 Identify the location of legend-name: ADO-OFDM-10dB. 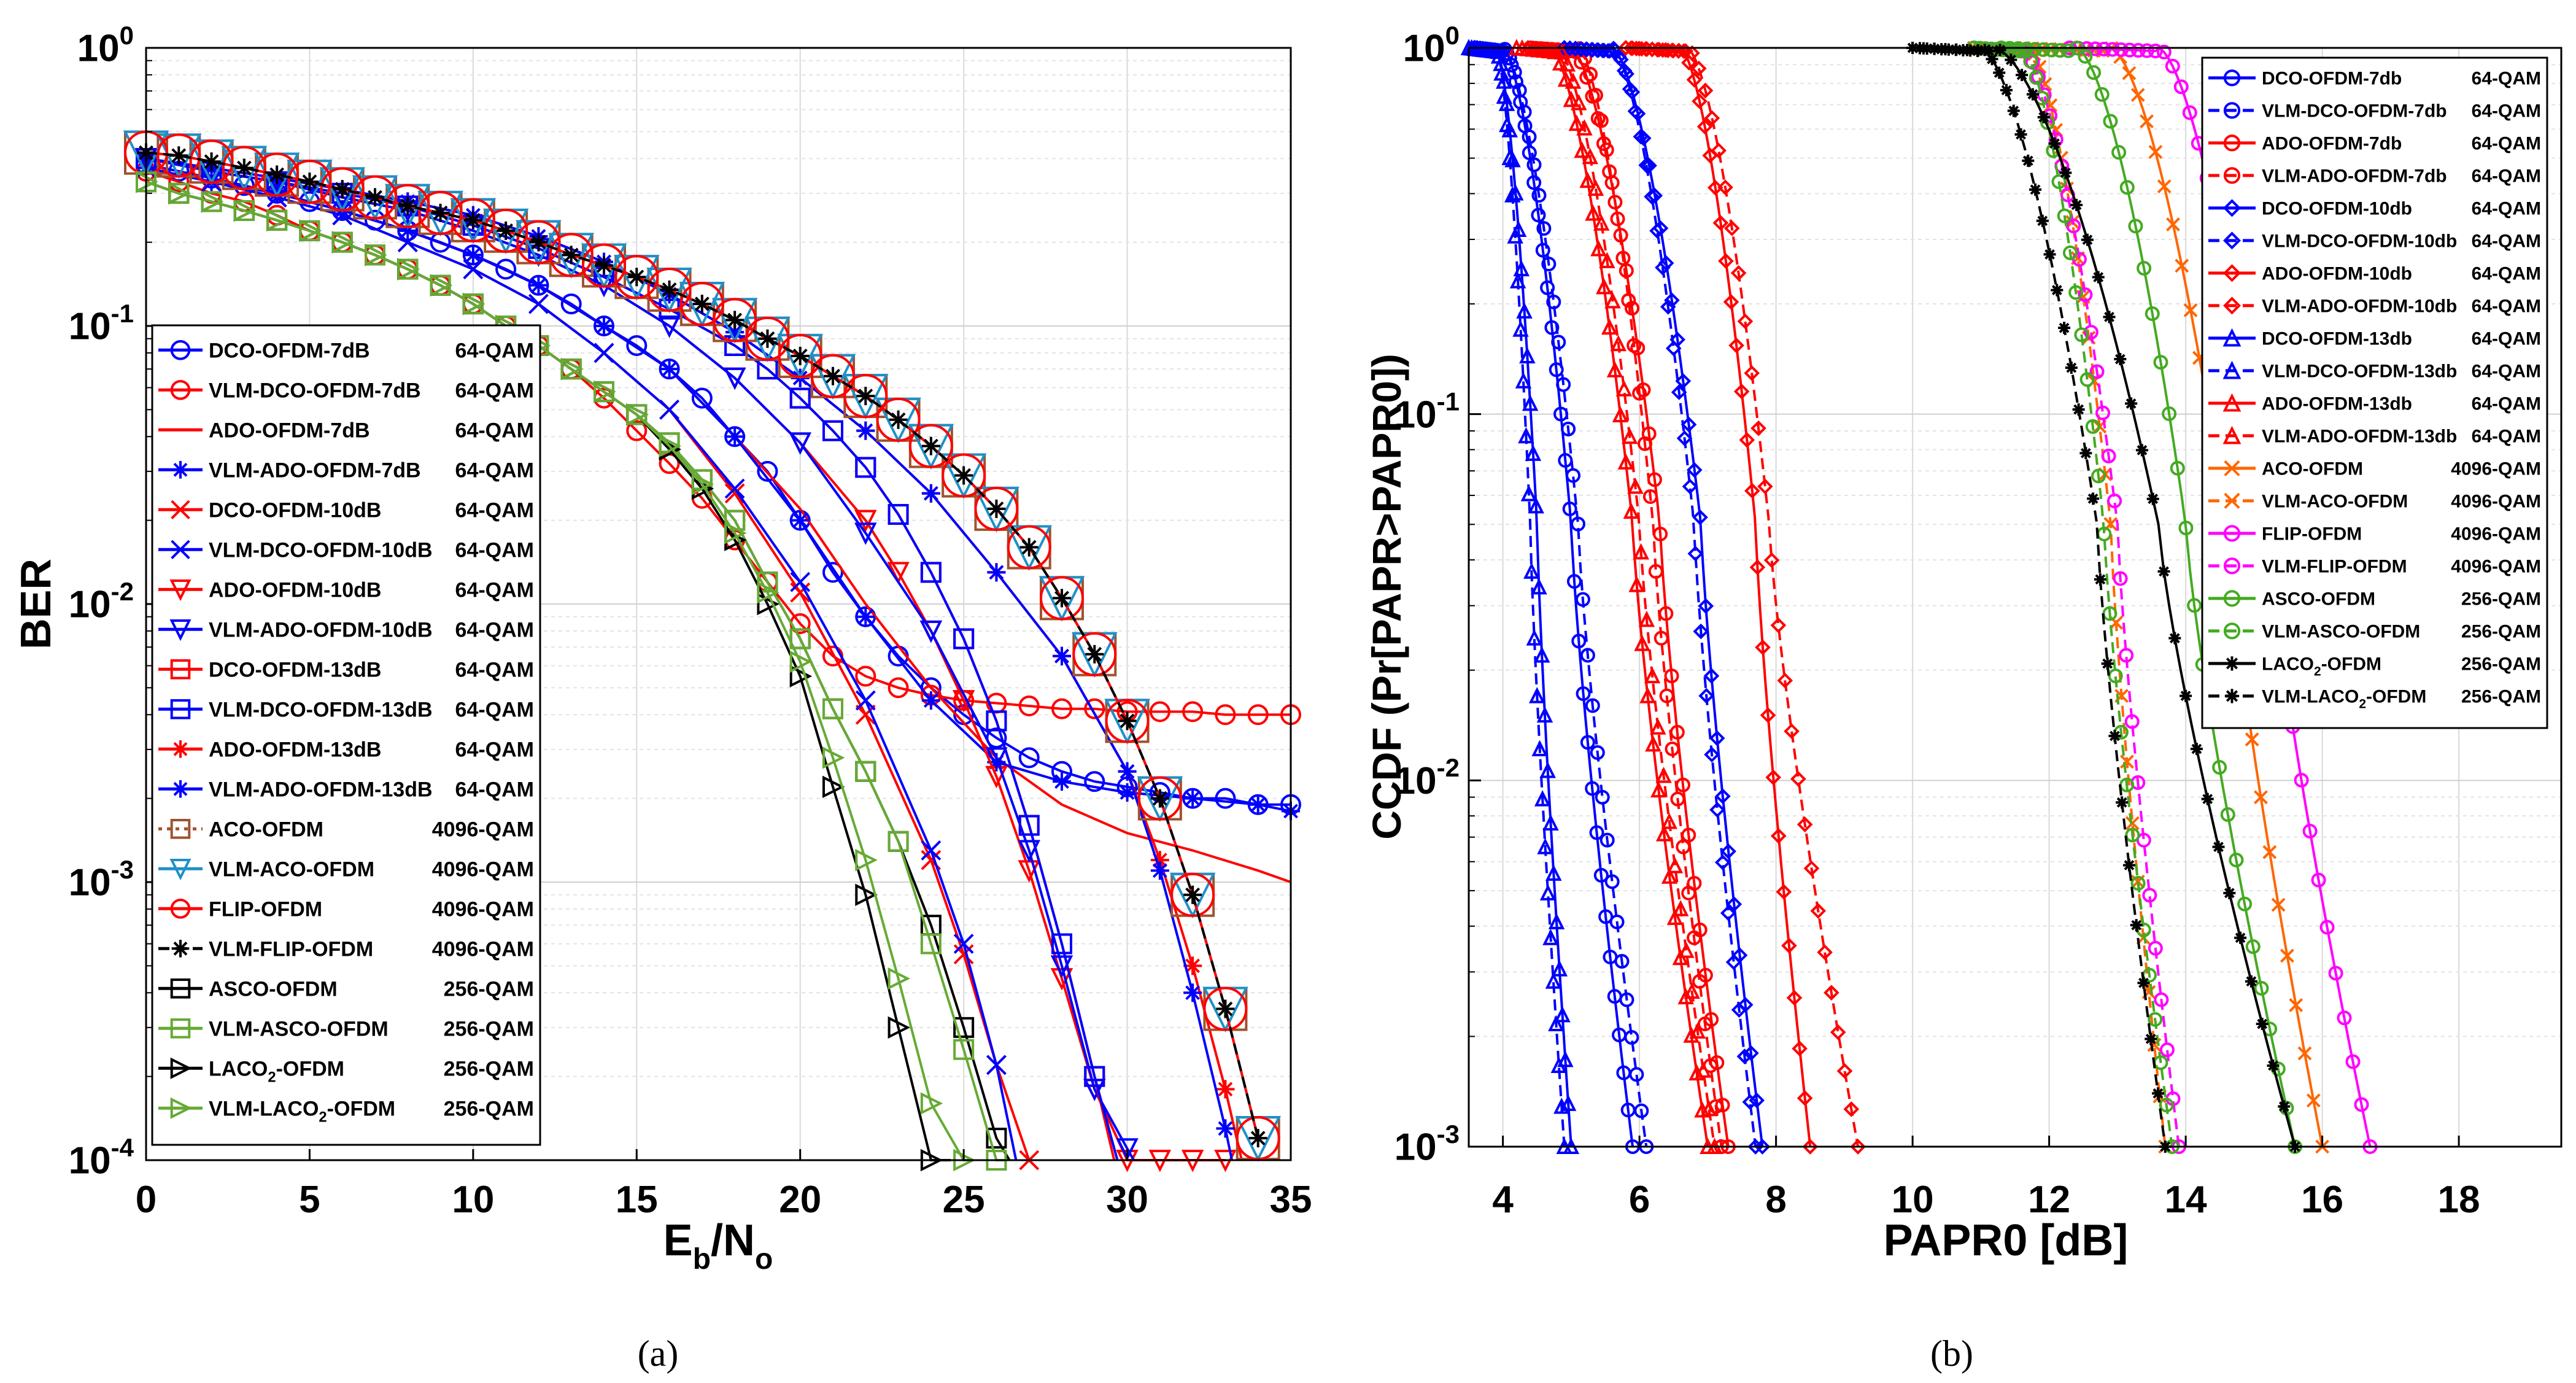
(295, 590).